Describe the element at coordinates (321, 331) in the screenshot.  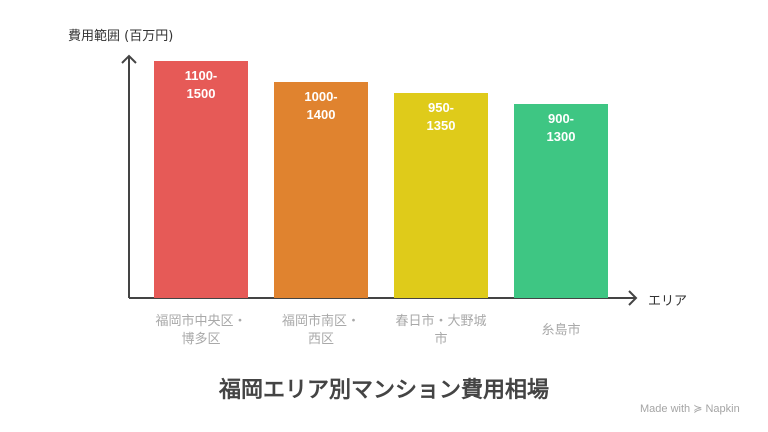
I see `category-label-minami-nishi: 福岡市南区・ 西区` at that location.